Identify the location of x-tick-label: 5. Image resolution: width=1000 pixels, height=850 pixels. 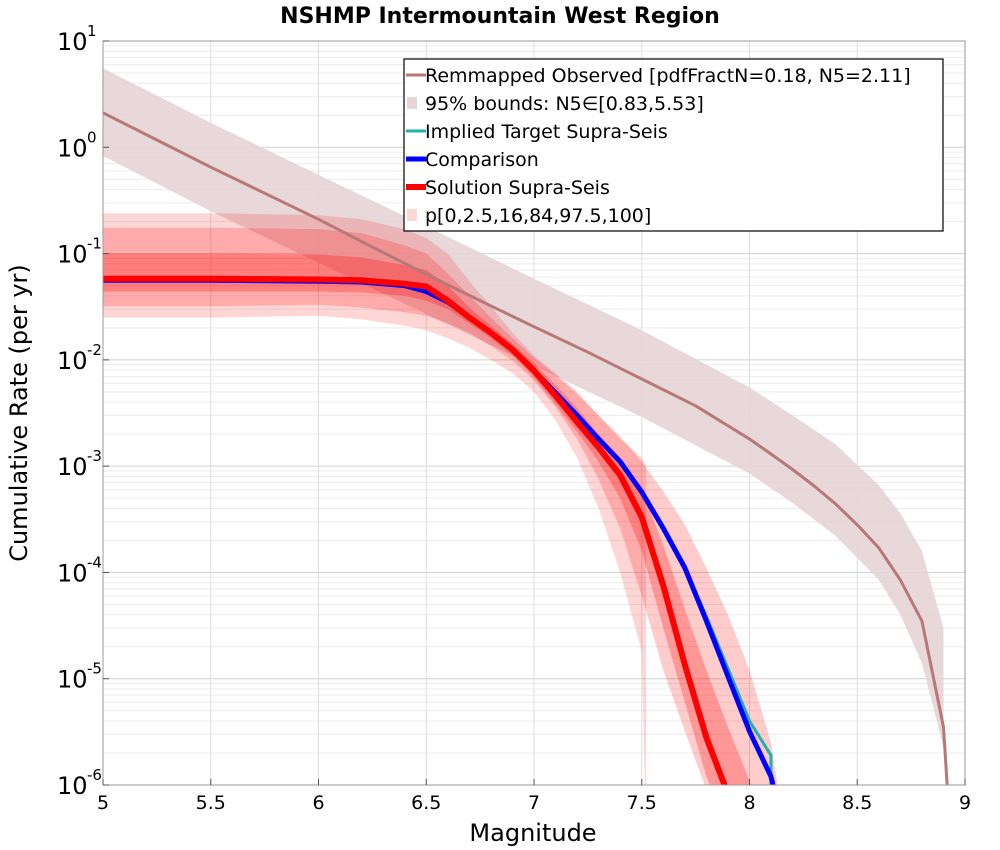
(103, 803).